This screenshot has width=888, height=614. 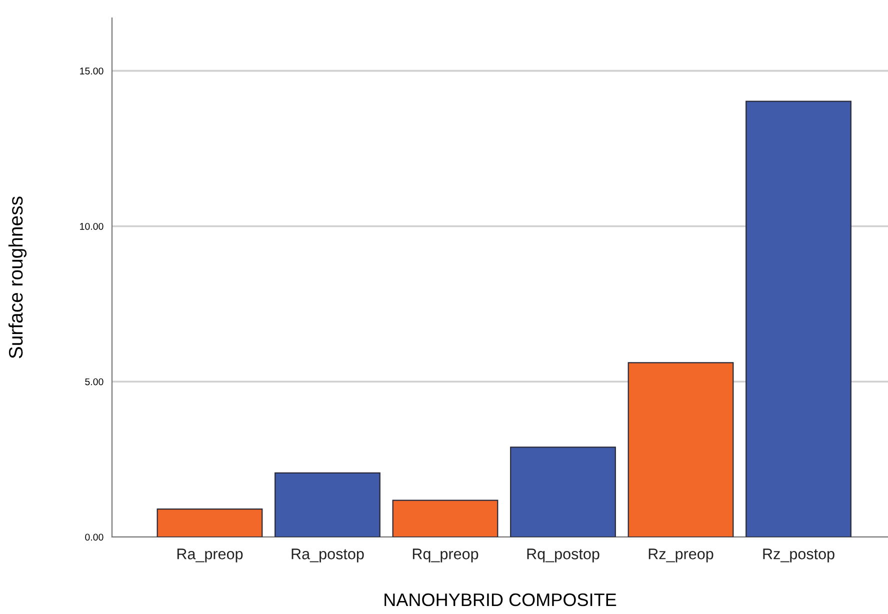 I want to click on x-tick-label: Ra_preop, so click(x=210, y=555).